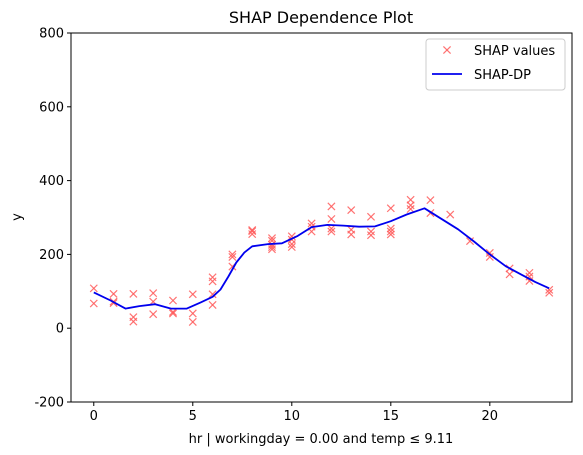 Image resolution: width=583 pixels, height=455 pixels. Describe the element at coordinates (51, 107) in the screenshot. I see `y-tick-label: 600` at that location.